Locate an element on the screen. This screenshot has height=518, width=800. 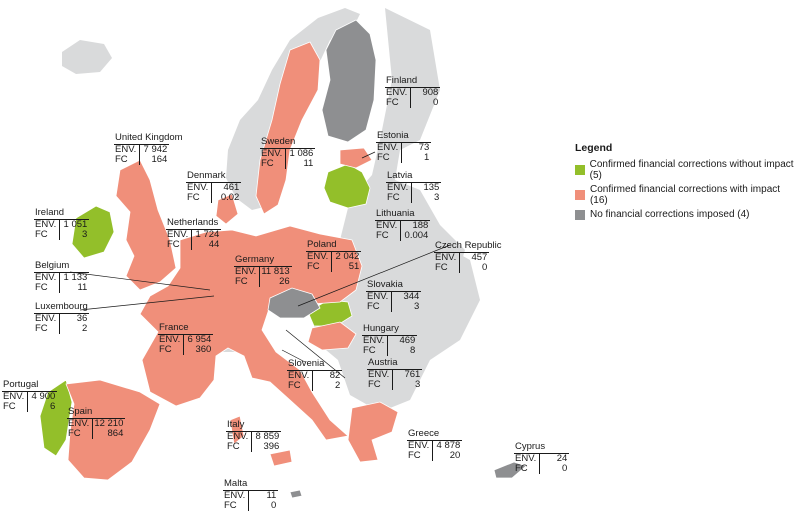
fc-value: 864 is located at coordinates (115, 433).